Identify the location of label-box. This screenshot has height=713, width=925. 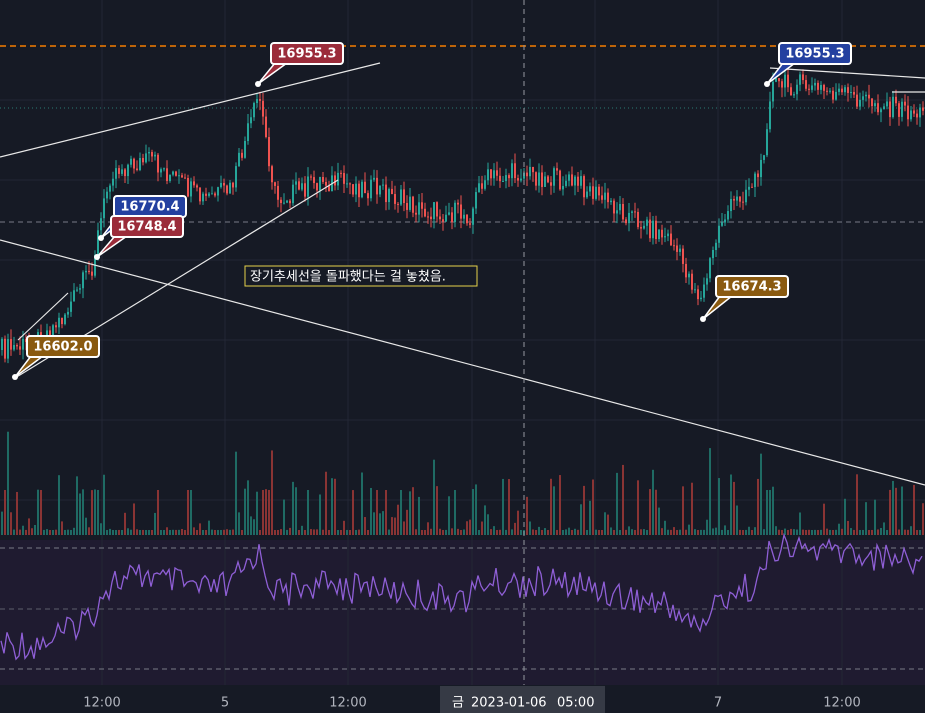
(815, 53).